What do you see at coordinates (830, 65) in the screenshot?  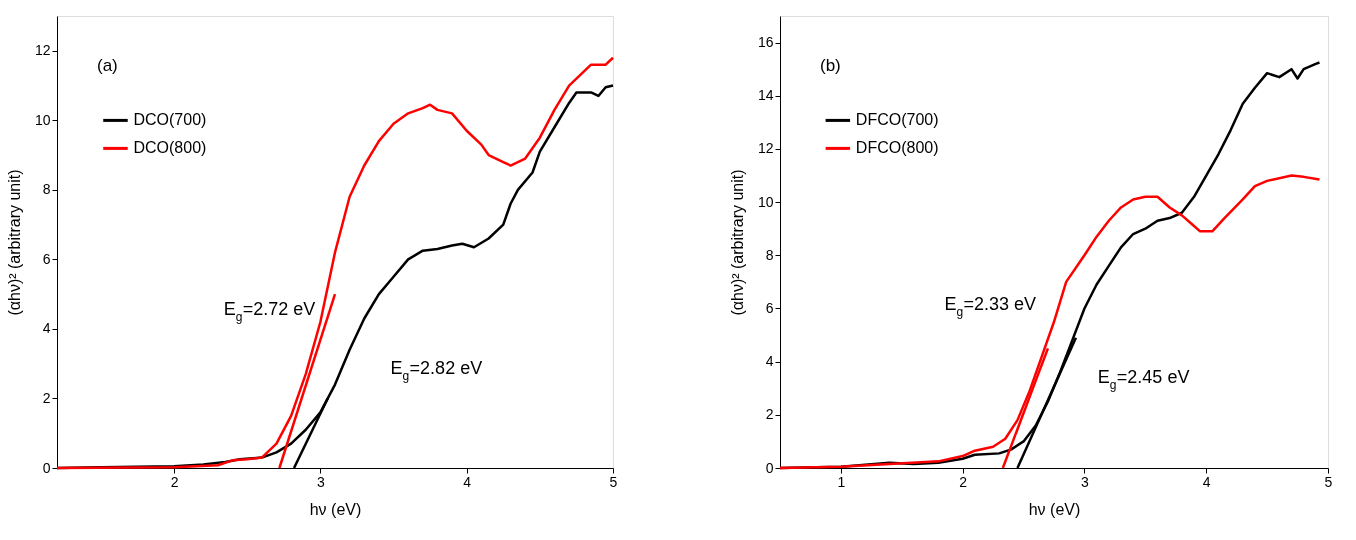 I see `text: (b)` at bounding box center [830, 65].